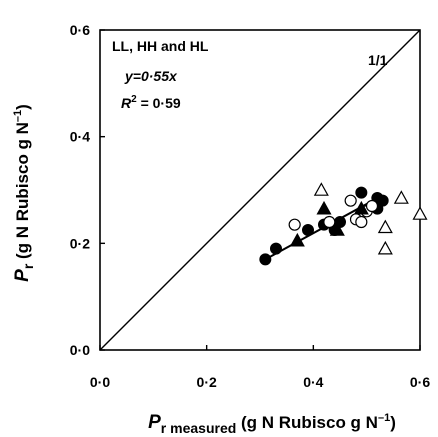  Describe the element at coordinates (420, 382) in the screenshot. I see `x-tick-label: 0·6` at that location.